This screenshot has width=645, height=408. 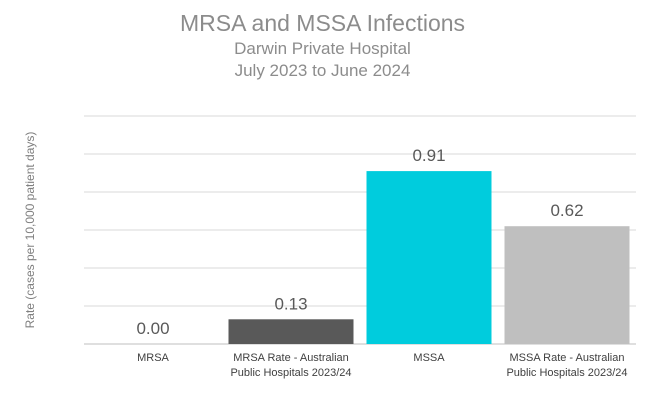 What do you see at coordinates (290, 303) in the screenshot?
I see `data-label: 0.13` at bounding box center [290, 303].